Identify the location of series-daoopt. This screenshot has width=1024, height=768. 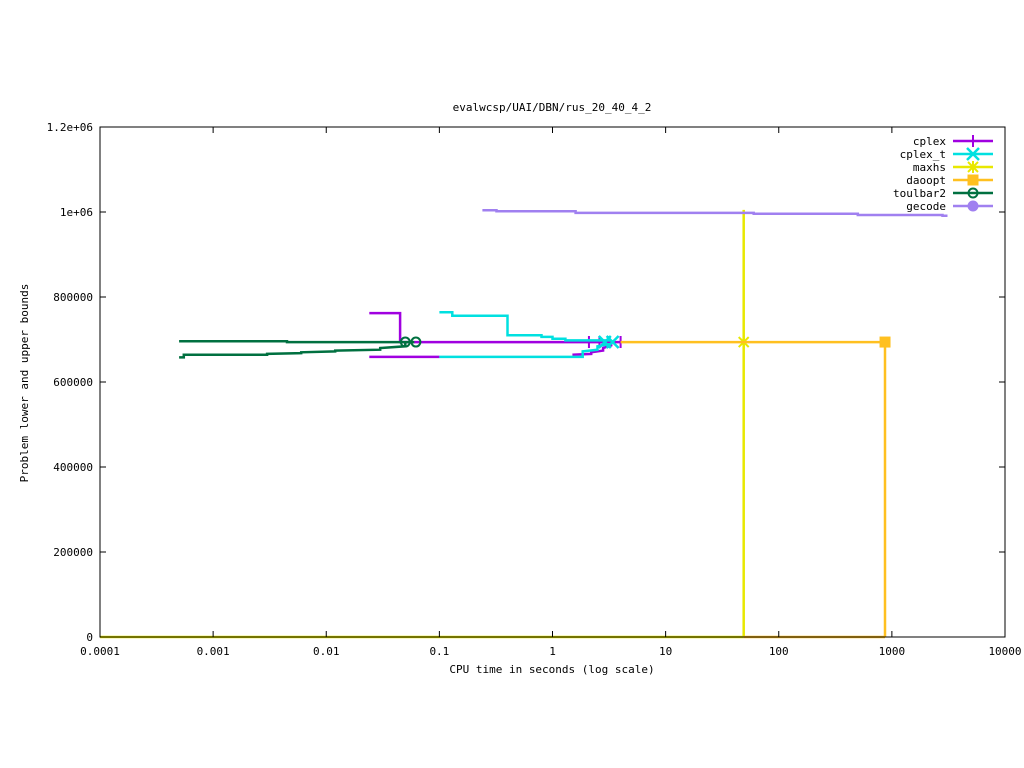
(755, 487).